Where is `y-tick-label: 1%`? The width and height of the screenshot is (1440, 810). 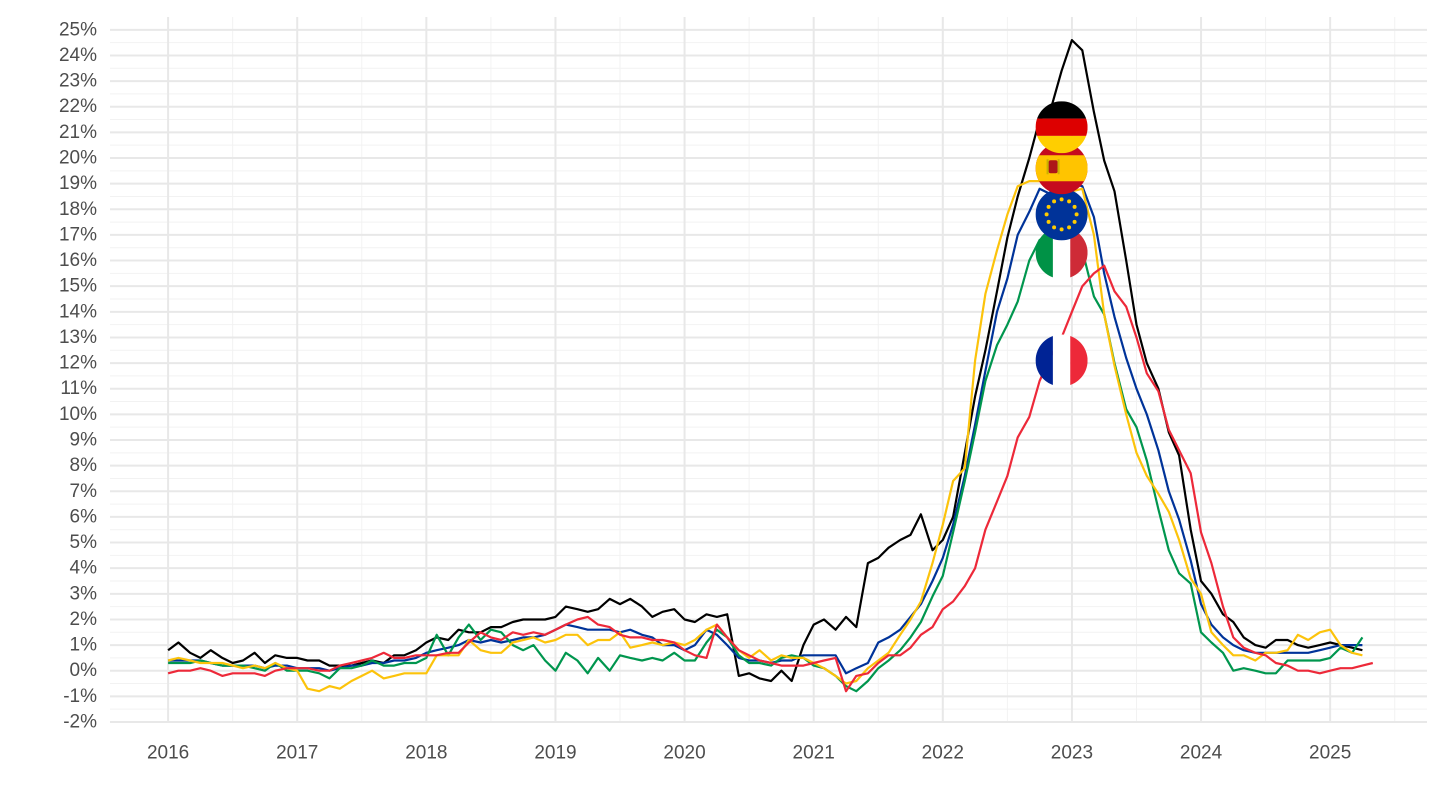 y-tick-label: 1% is located at coordinates (84, 645).